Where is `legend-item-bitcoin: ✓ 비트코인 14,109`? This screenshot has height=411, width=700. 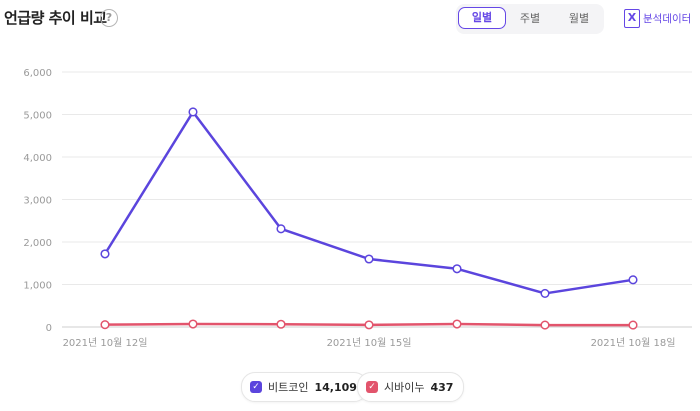 legend-item-bitcoin: ✓ 비트코인 14,109 is located at coordinates (304, 387).